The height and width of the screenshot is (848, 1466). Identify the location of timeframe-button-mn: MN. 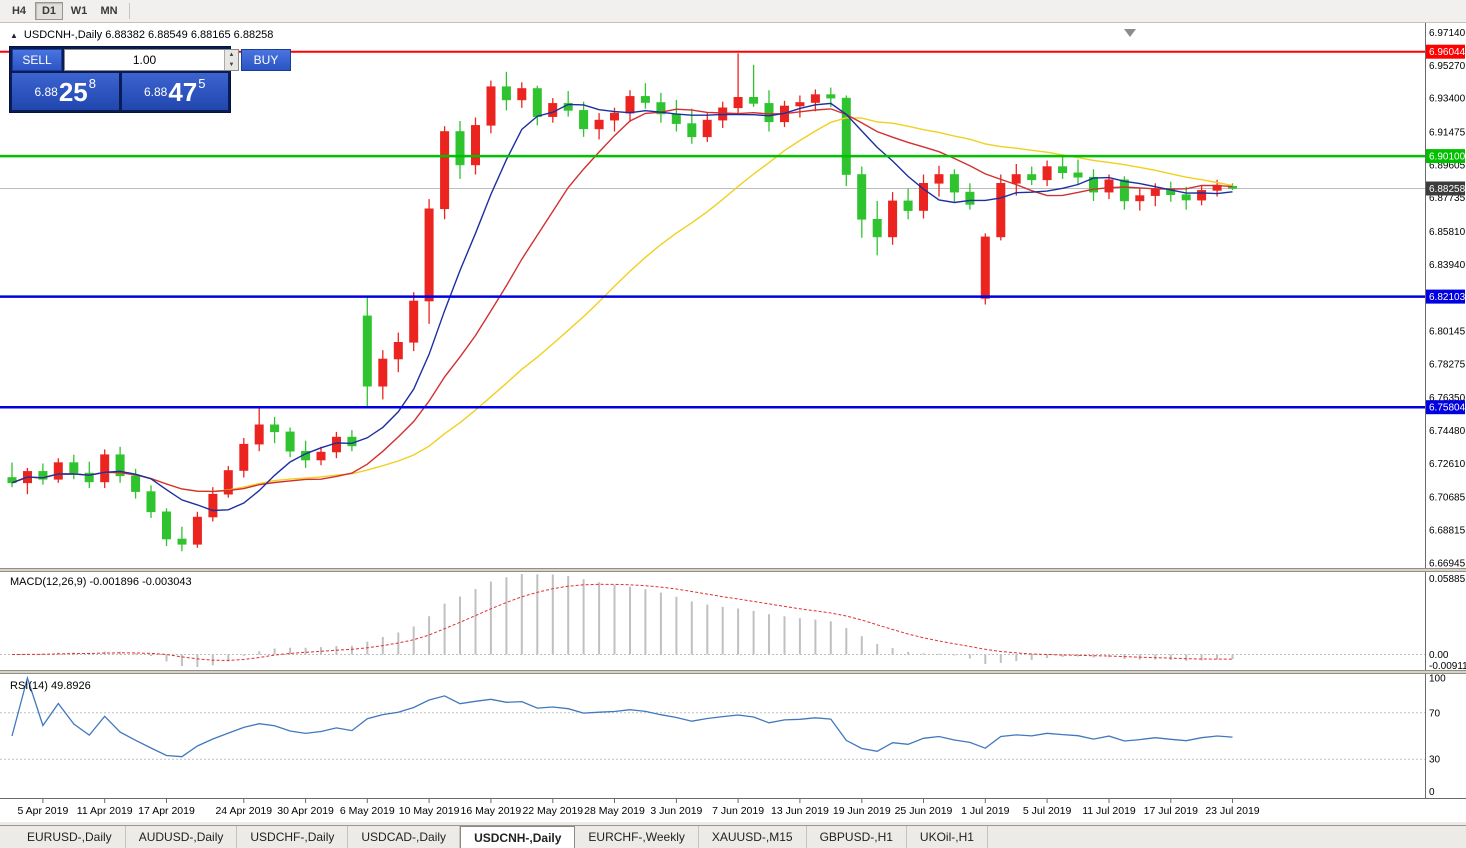
(109, 11).